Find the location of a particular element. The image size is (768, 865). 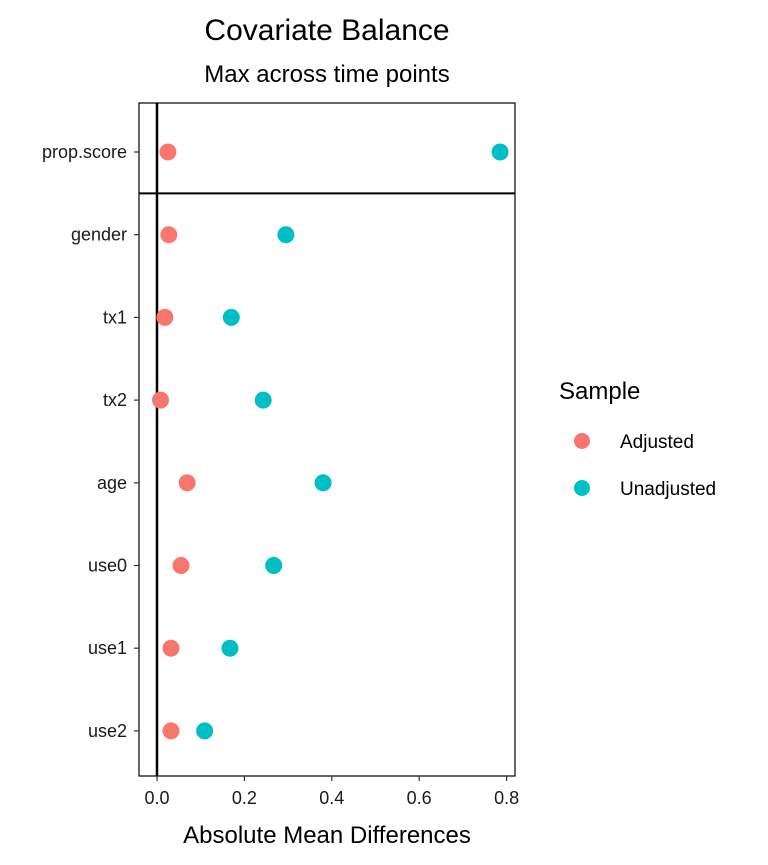

chart-subtitle: Max across time points is located at coordinates (326, 74).